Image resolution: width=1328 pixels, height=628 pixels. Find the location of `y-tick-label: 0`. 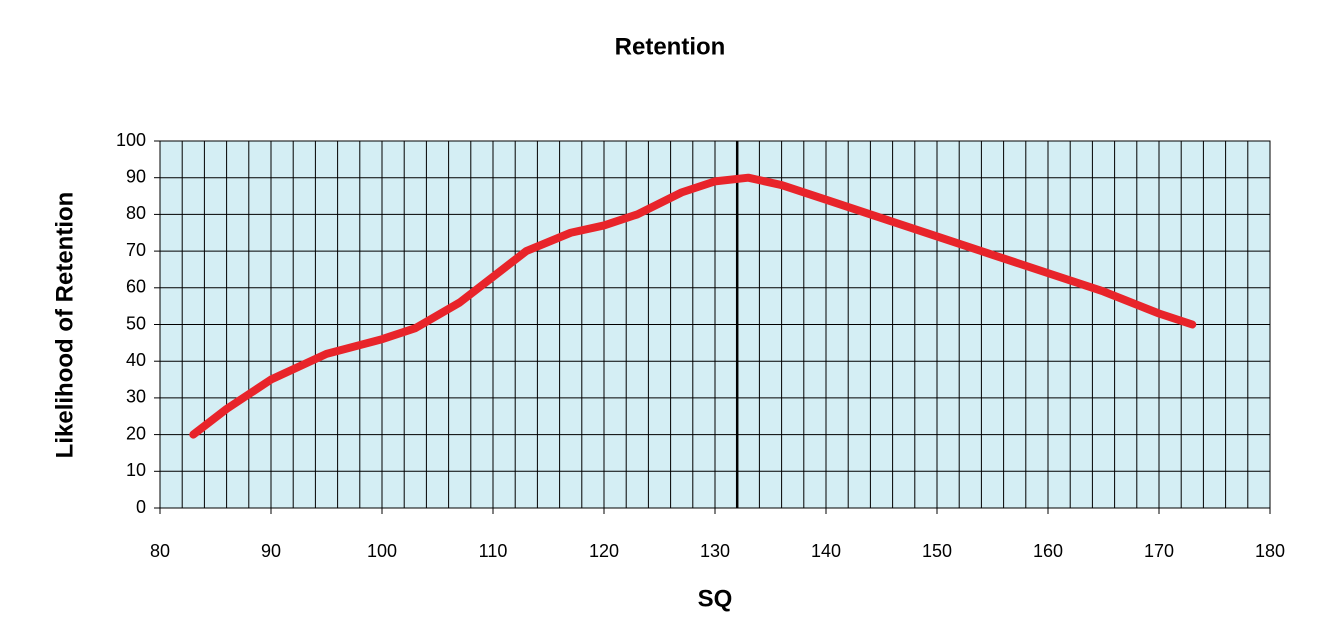

y-tick-label: 0 is located at coordinates (141, 507).